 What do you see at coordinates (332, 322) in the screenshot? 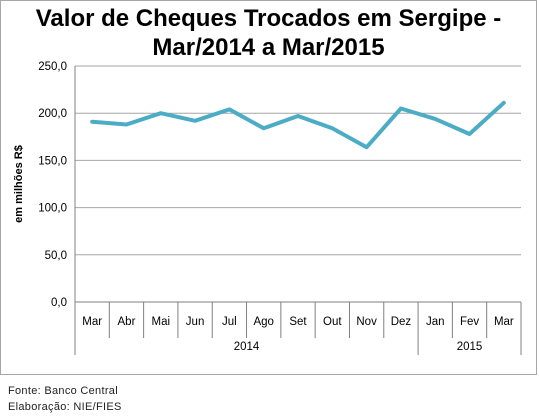
I see `x-tick-label: Out` at bounding box center [332, 322].